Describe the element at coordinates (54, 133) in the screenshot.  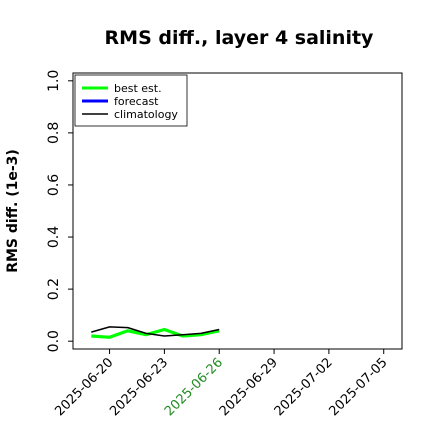
I see `y-tick-label: 0.8` at that location.